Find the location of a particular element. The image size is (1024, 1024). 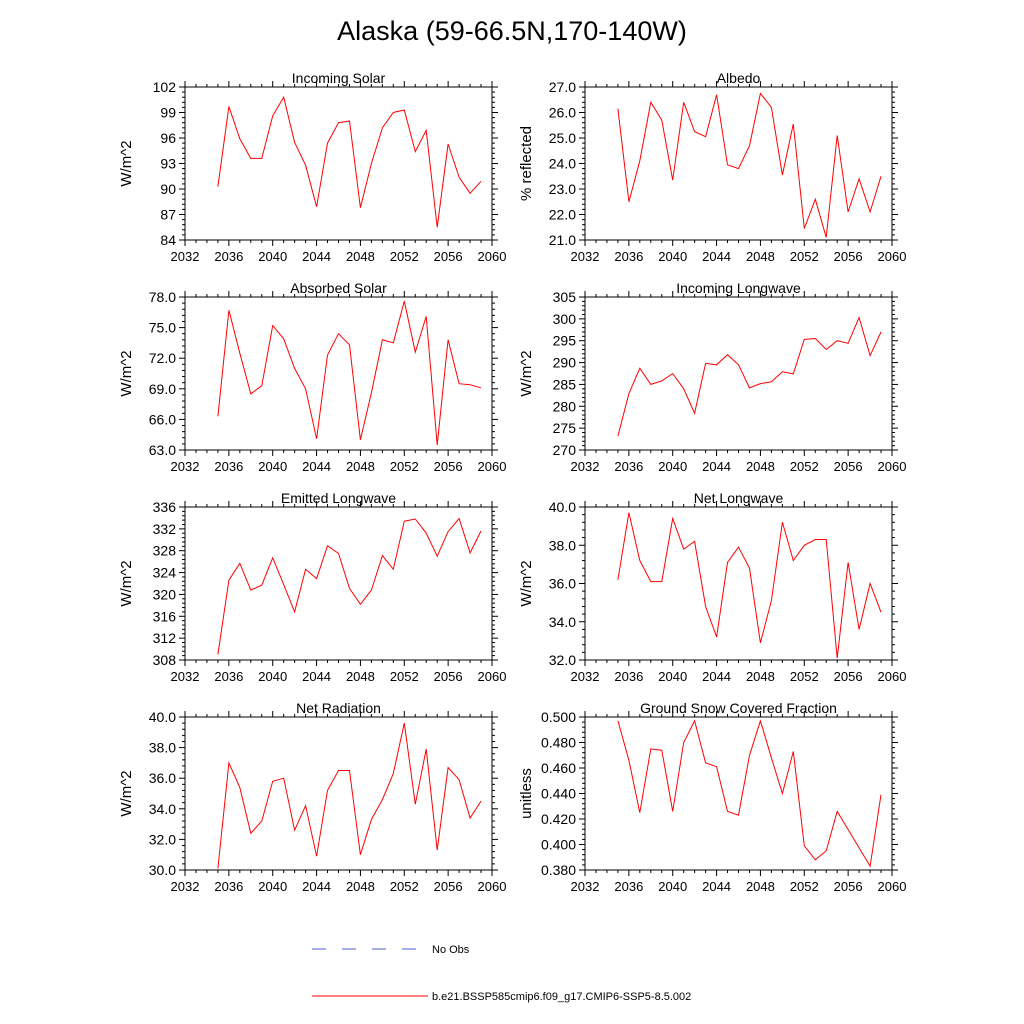

y-tick-label: 285 is located at coordinates (565, 384).